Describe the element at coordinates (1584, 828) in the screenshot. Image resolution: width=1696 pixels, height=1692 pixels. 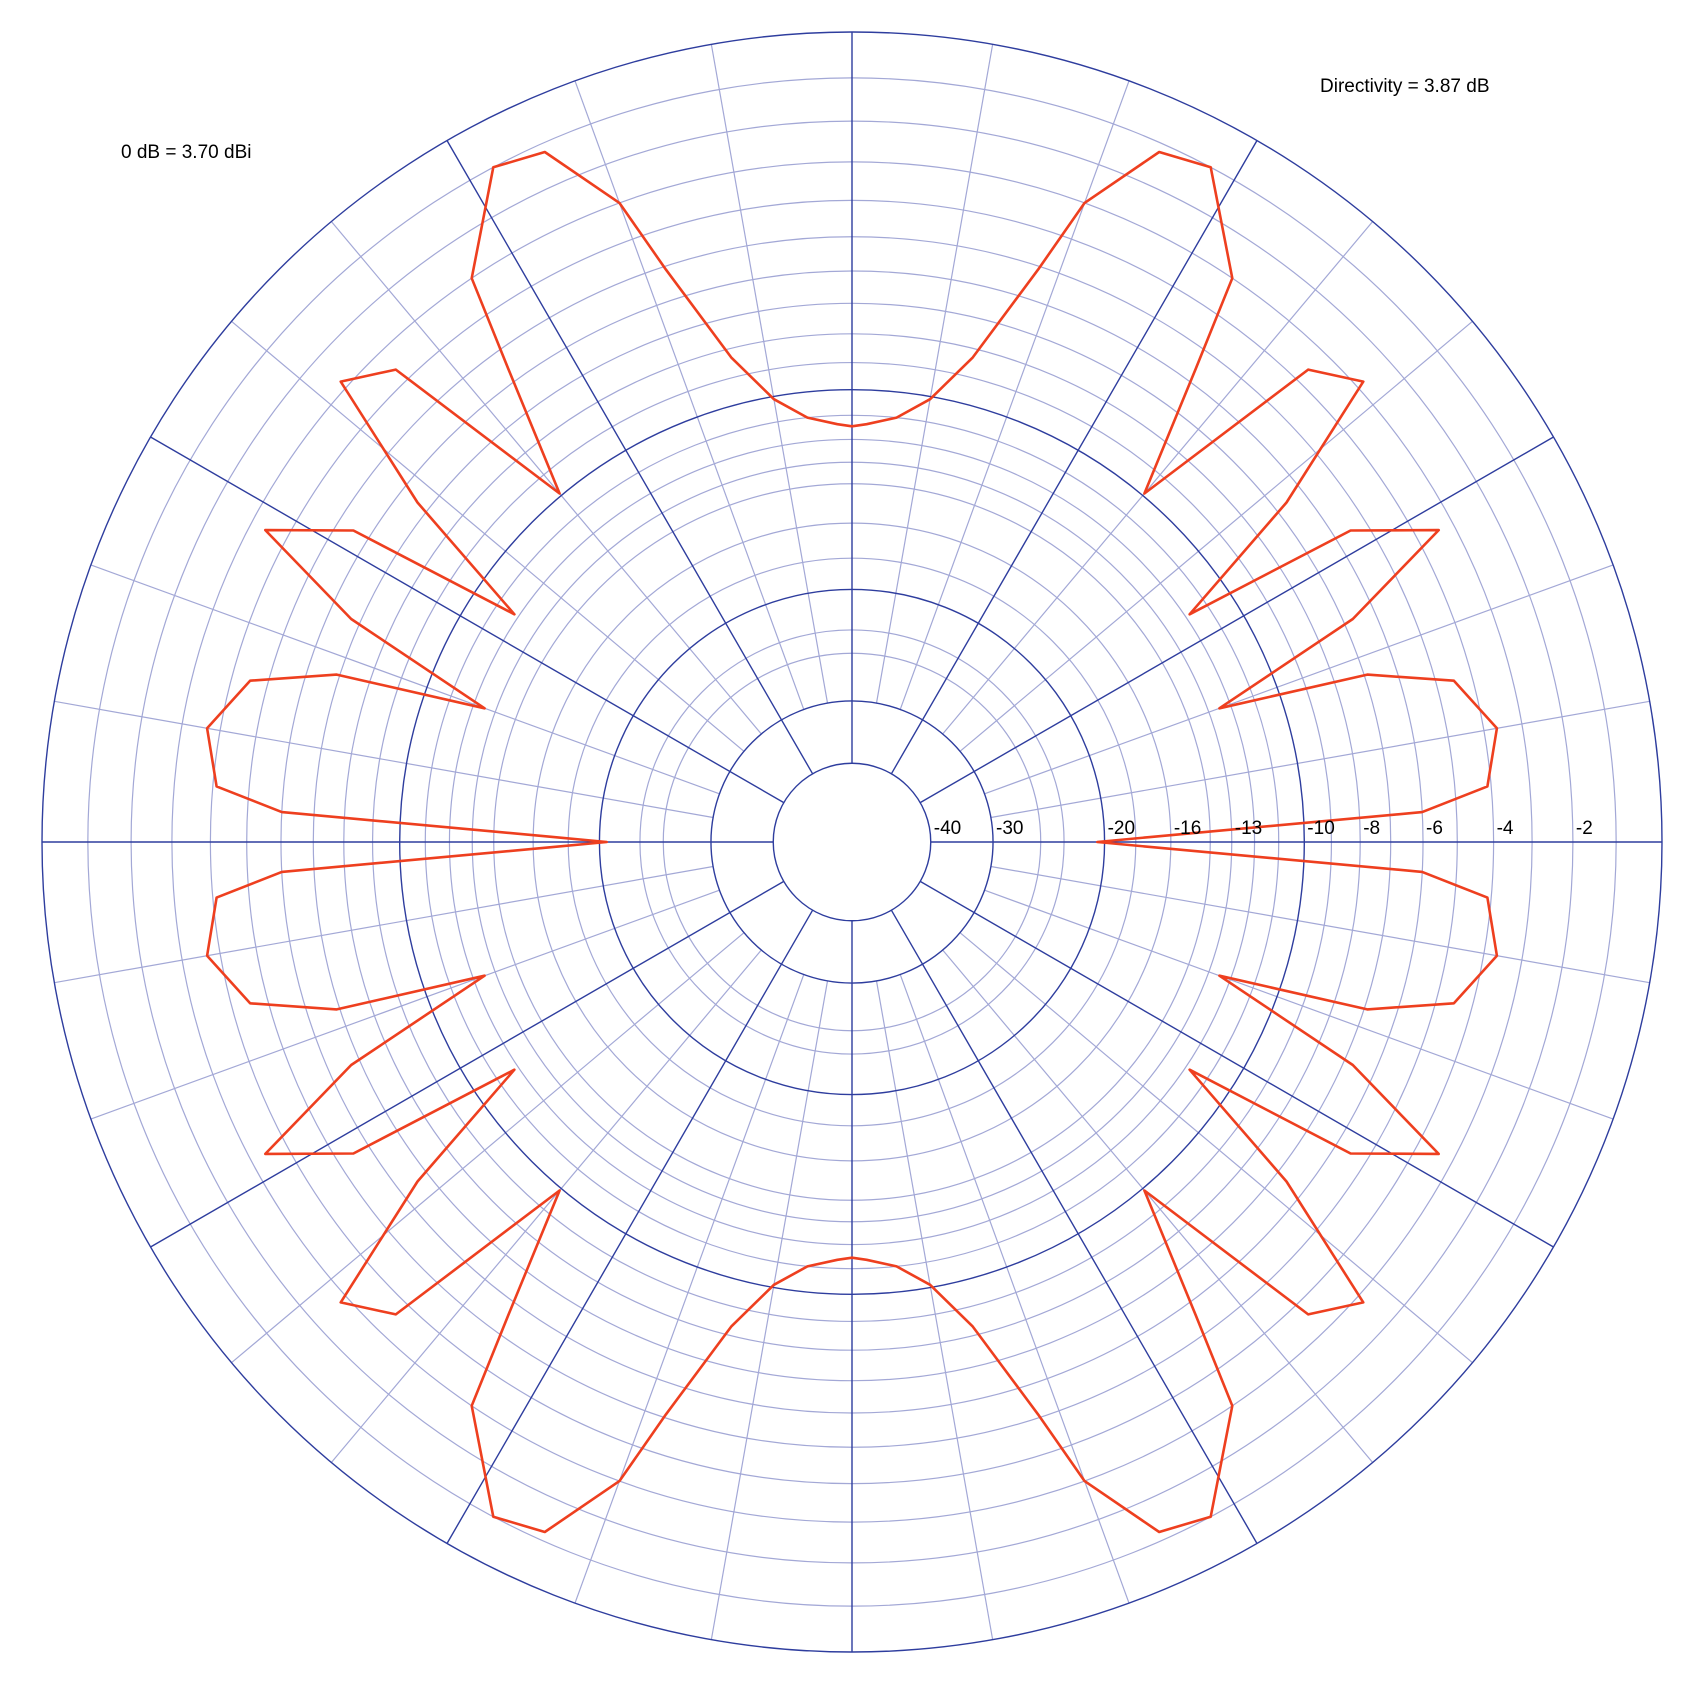
I see `ring-tick-label: -2` at that location.